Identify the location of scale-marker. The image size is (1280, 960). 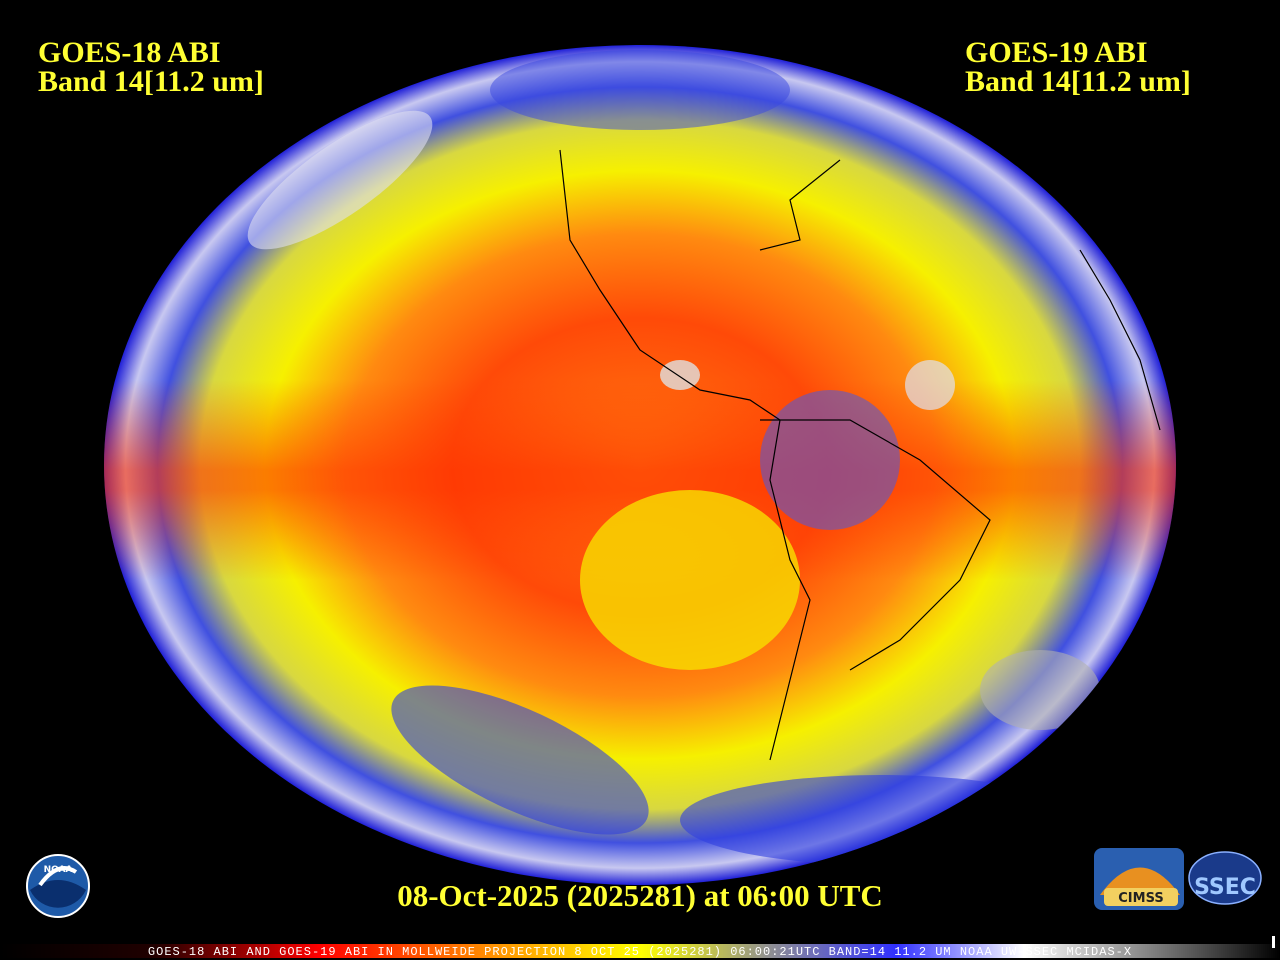
(1273, 942).